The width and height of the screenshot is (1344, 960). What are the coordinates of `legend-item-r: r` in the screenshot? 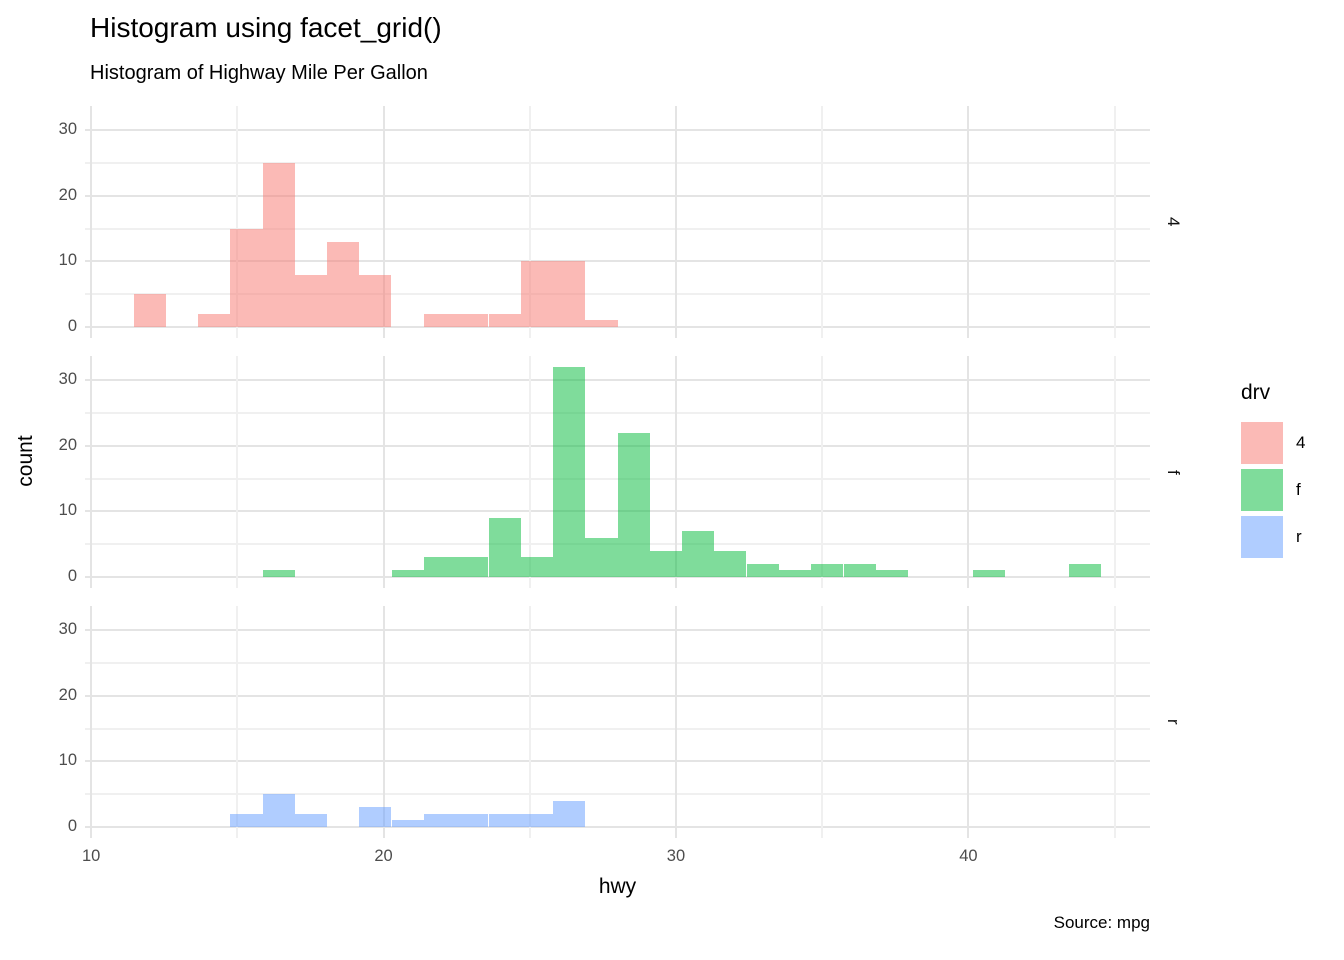 It's located at (1273, 537).